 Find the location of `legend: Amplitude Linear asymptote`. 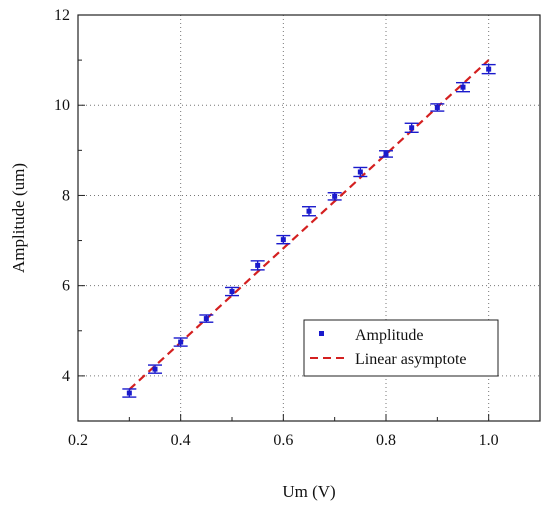

legend: Amplitude Linear asymptote is located at coordinates (401, 348).